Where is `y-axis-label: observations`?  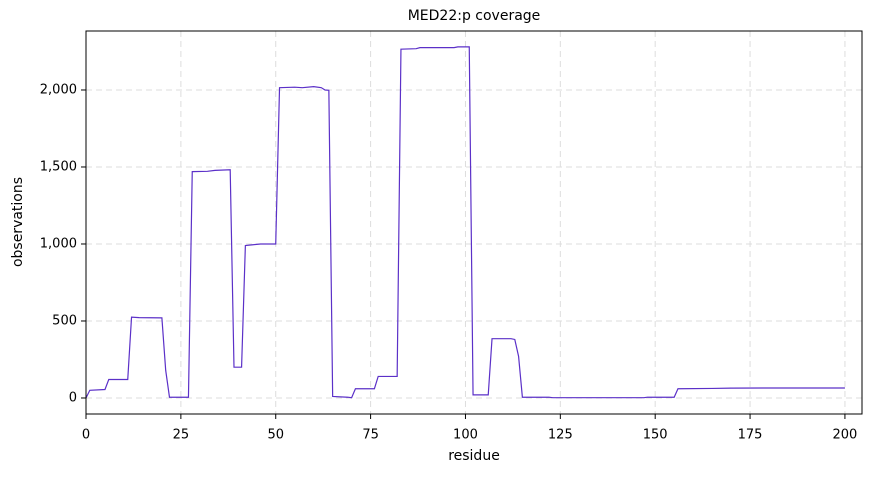
y-axis-label: observations is located at coordinates (18, 222).